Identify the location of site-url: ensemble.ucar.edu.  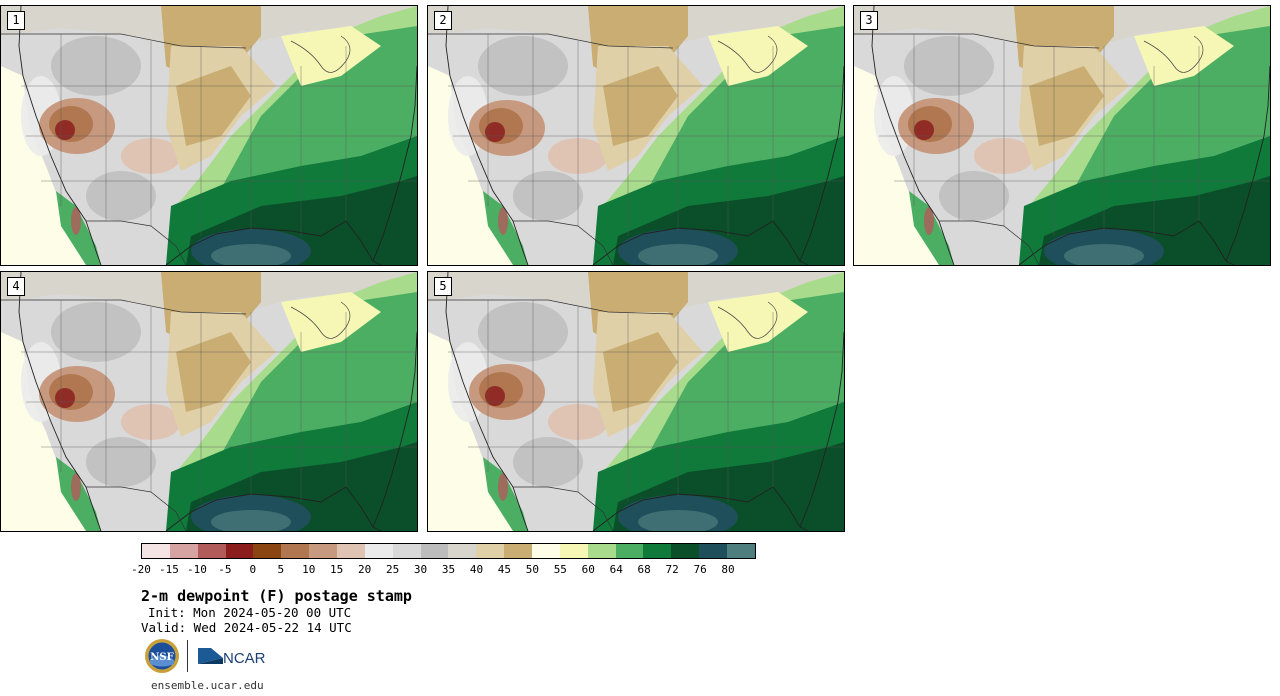
(207, 685).